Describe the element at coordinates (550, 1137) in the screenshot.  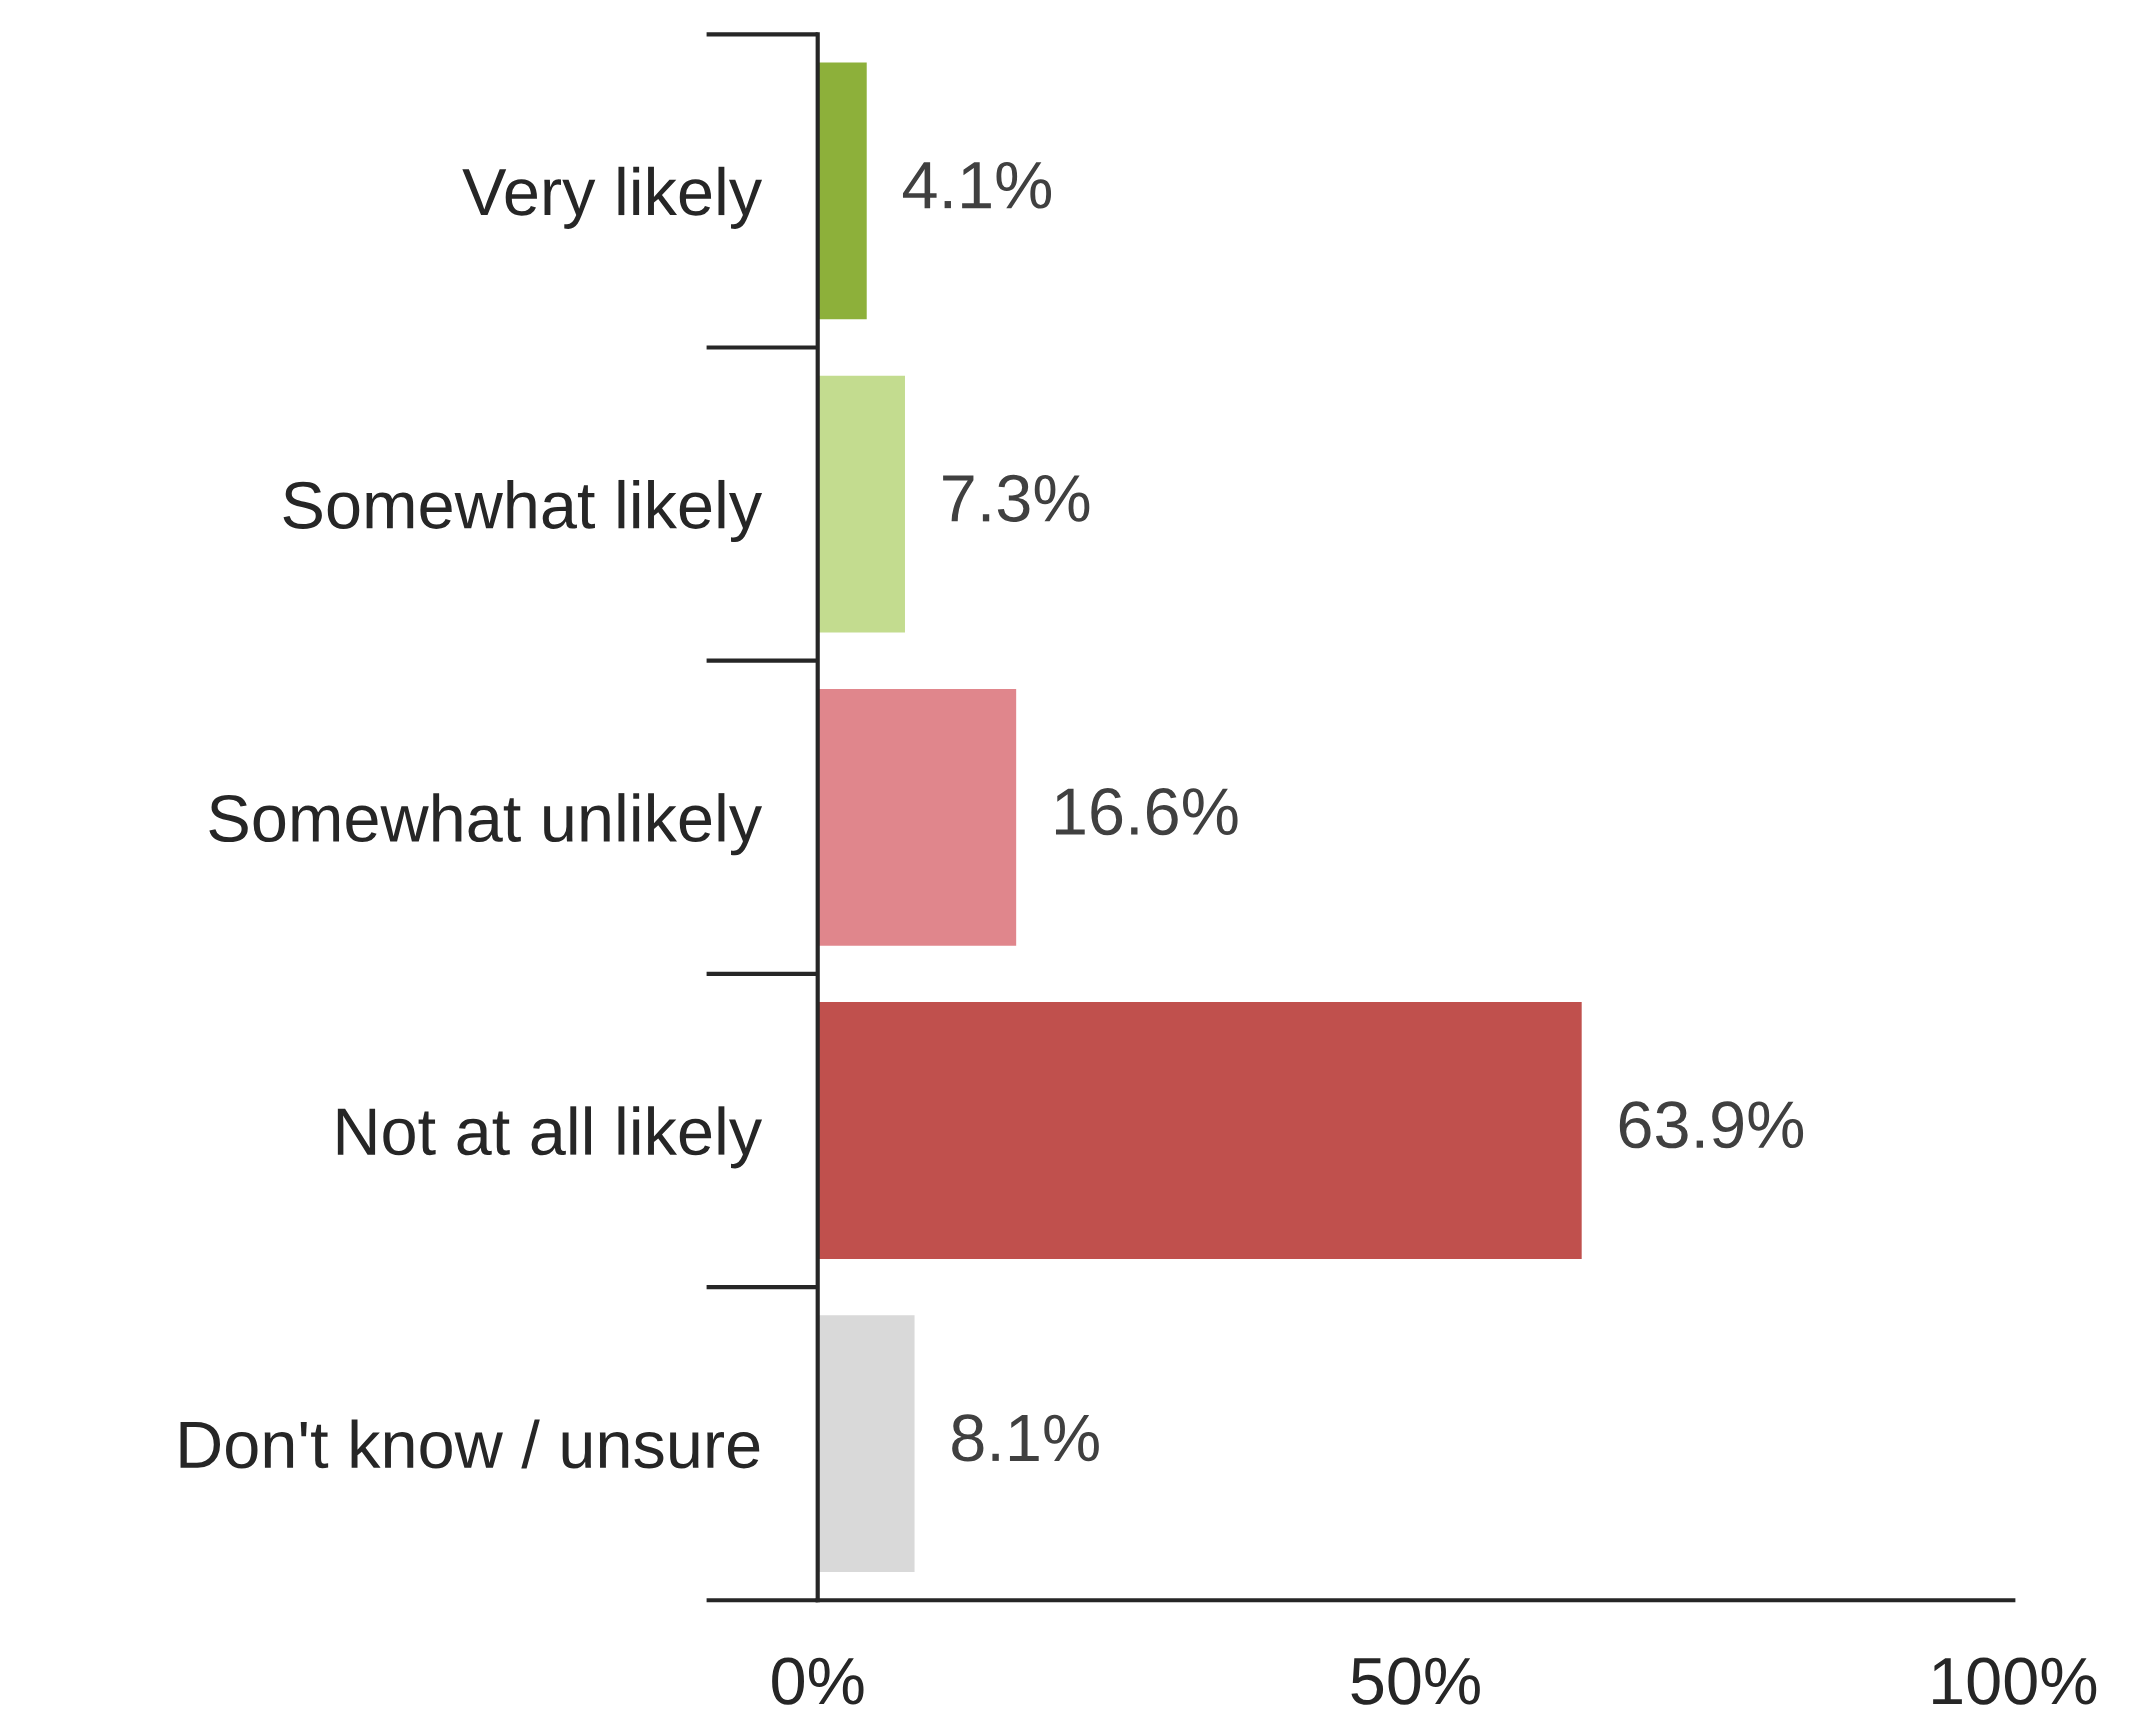
I see `y-tick-label: Not at all likely` at that location.